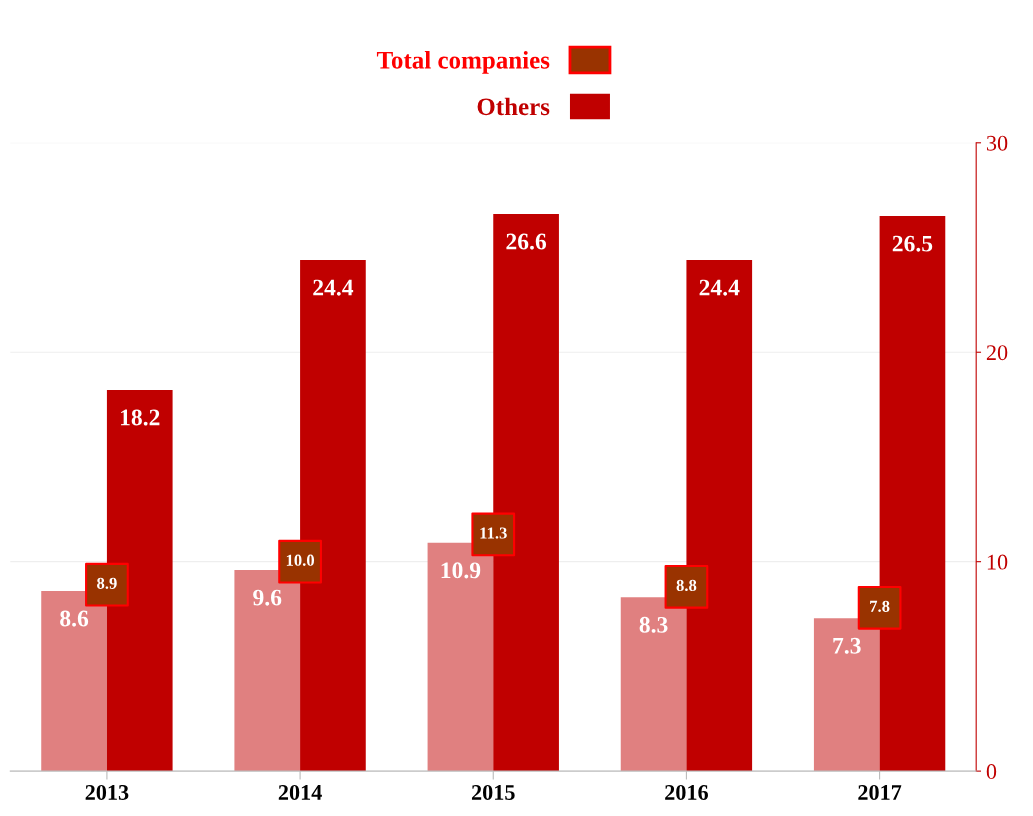 Image resolution: width=1033 pixels, height=816 pixels. What do you see at coordinates (461, 570) in the screenshot?
I see `data-label: 10.9` at bounding box center [461, 570].